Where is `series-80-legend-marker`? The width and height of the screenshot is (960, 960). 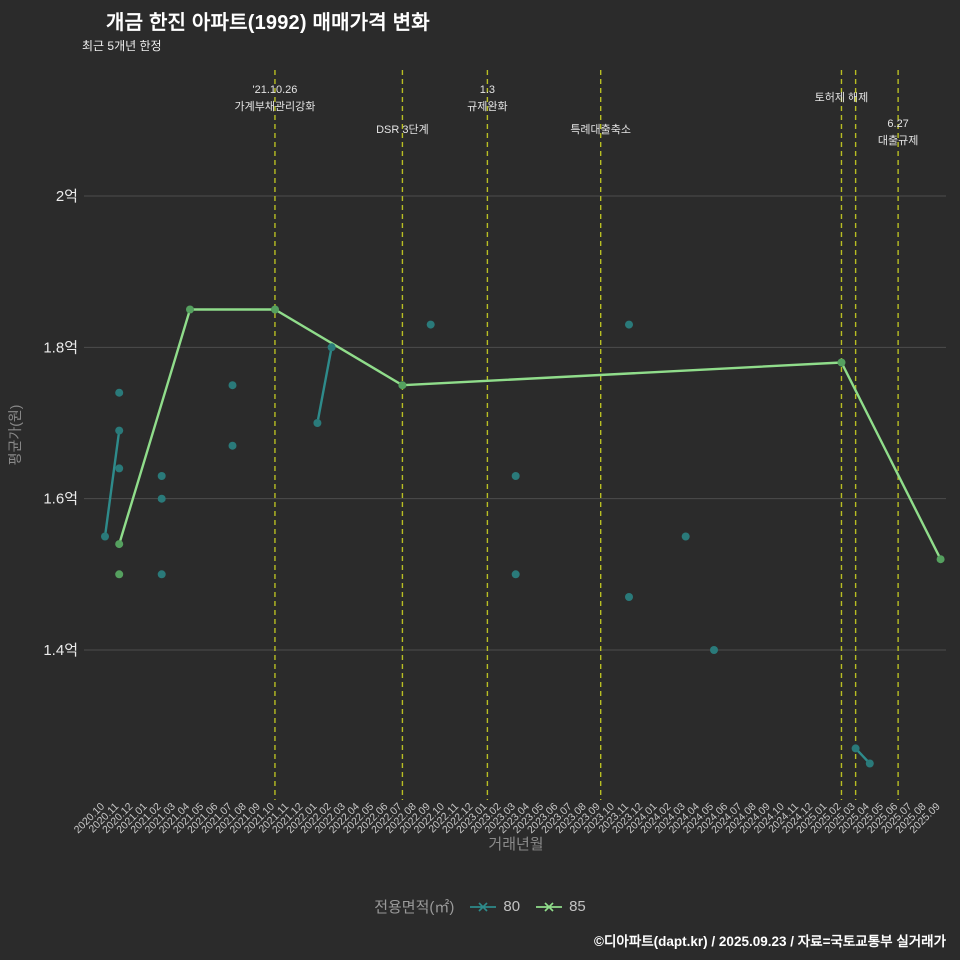 series-80-legend-marker is located at coordinates (483, 906).